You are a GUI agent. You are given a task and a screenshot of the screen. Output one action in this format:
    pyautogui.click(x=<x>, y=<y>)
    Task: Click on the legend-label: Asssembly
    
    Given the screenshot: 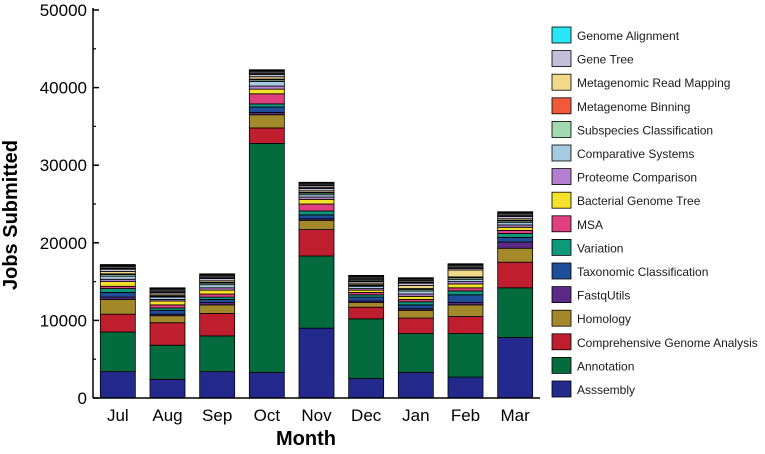 What is the action you would take?
    pyautogui.click(x=606, y=390)
    